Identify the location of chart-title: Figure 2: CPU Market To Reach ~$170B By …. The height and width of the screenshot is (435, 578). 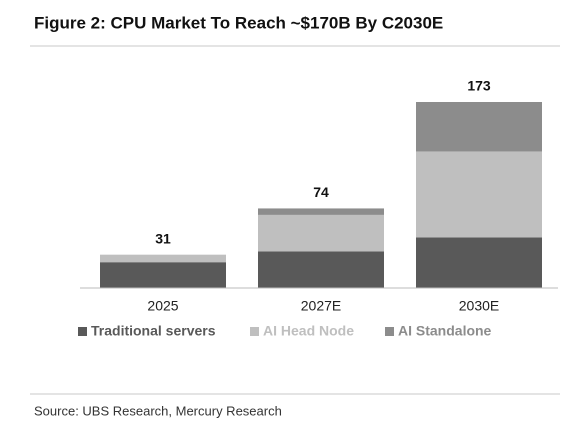
(238, 22).